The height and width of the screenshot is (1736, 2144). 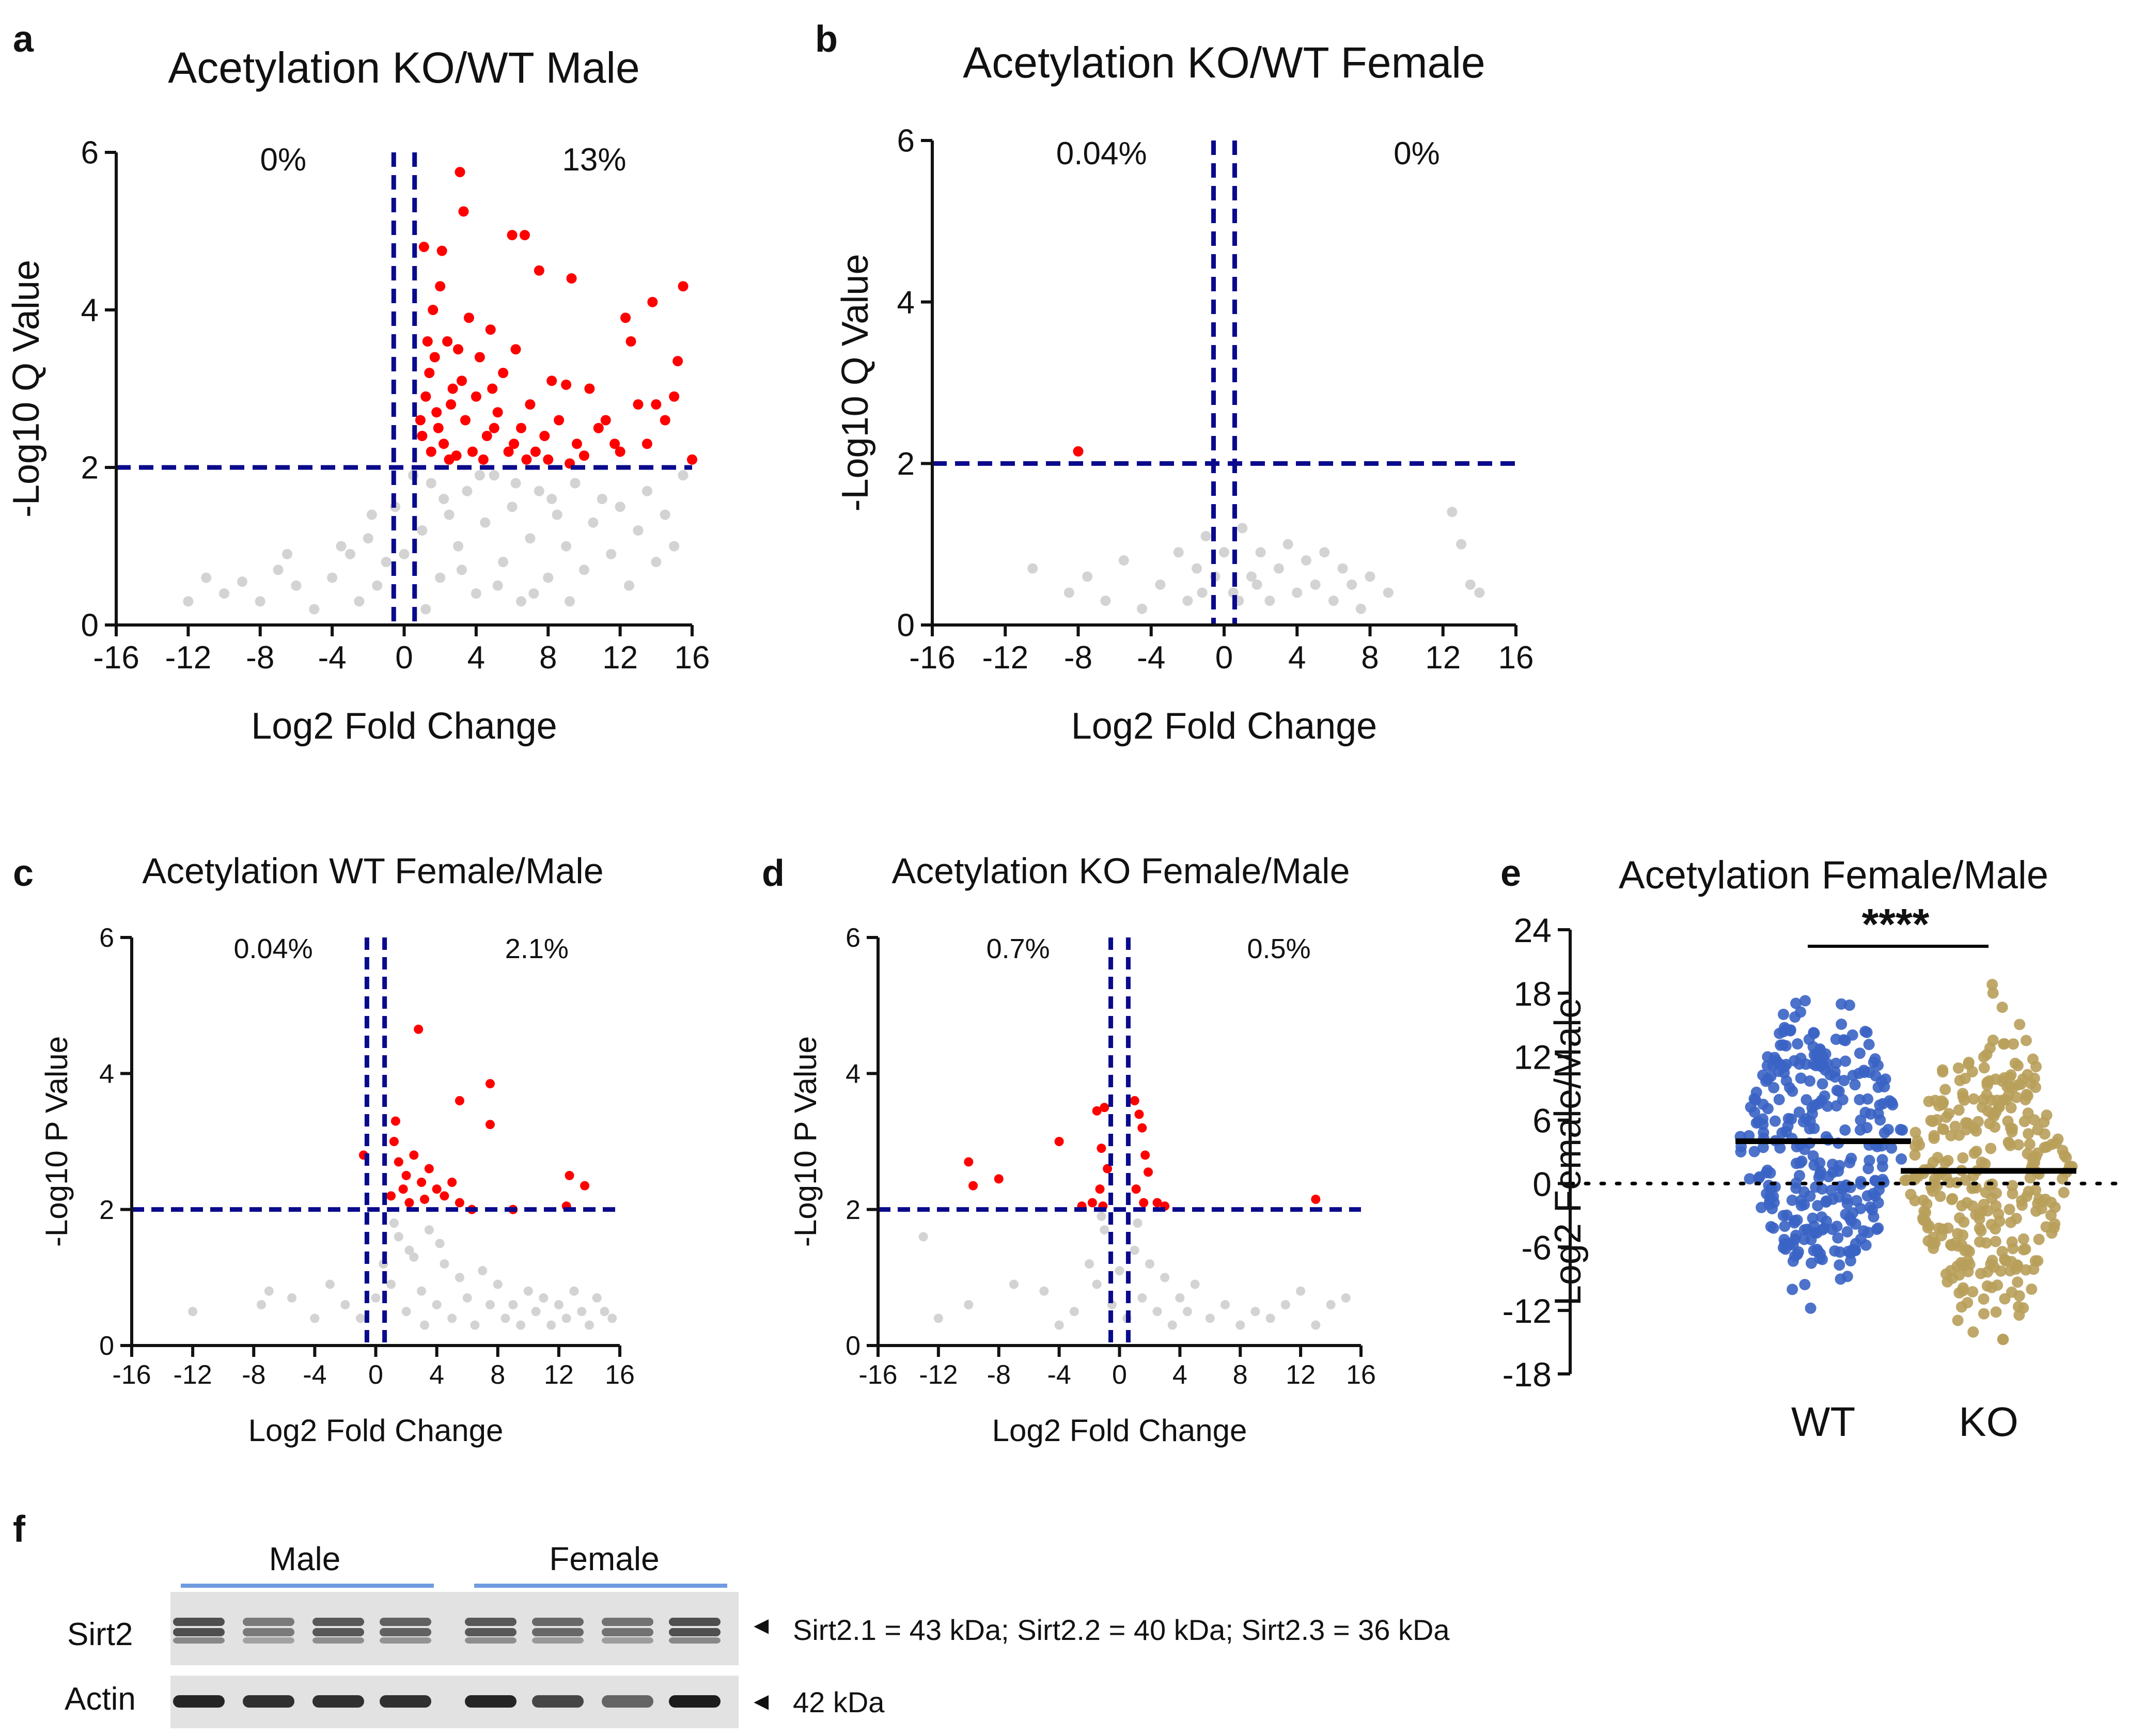 What do you see at coordinates (101, 1699) in the screenshot?
I see `blot-row-label-actin: Actin` at bounding box center [101, 1699].